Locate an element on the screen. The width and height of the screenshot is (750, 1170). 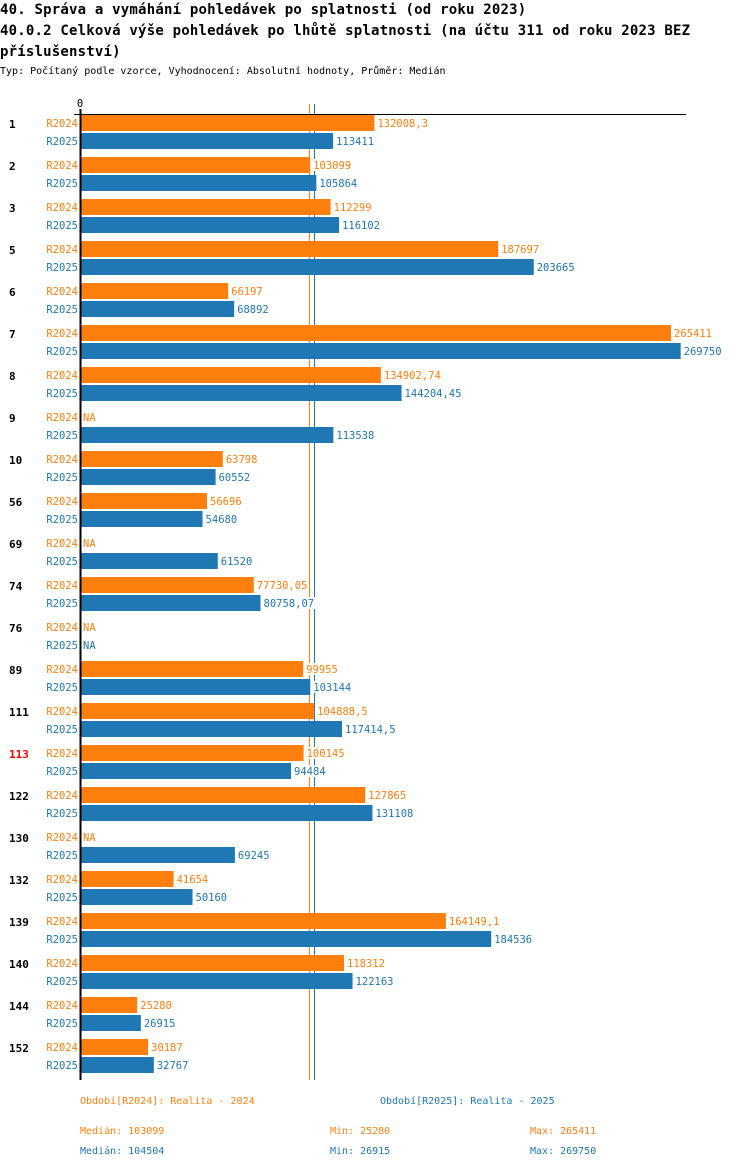
value-label-r2024: 265411 is located at coordinates (693, 334).